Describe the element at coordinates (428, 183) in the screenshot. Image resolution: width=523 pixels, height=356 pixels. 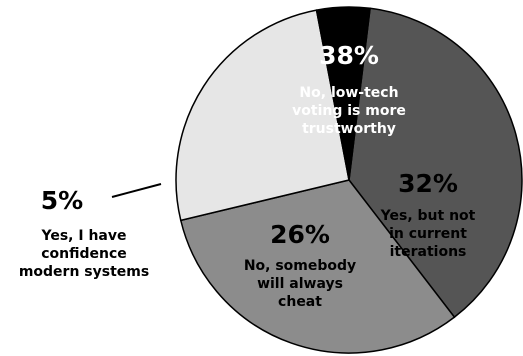
I see `slice-value-label: 32%` at that location.